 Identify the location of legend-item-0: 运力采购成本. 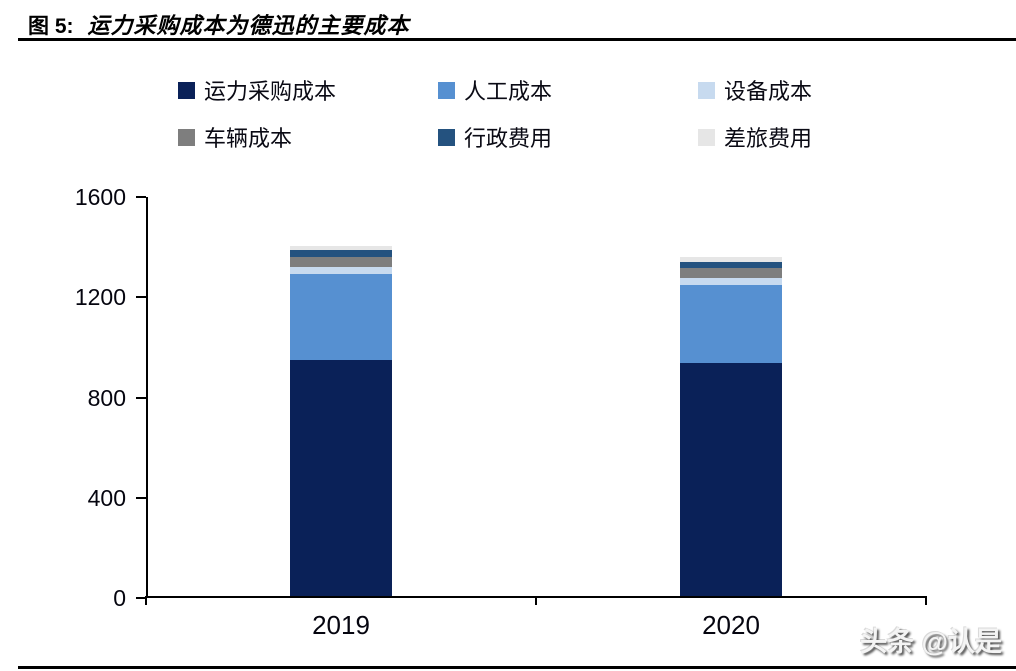
(257, 90).